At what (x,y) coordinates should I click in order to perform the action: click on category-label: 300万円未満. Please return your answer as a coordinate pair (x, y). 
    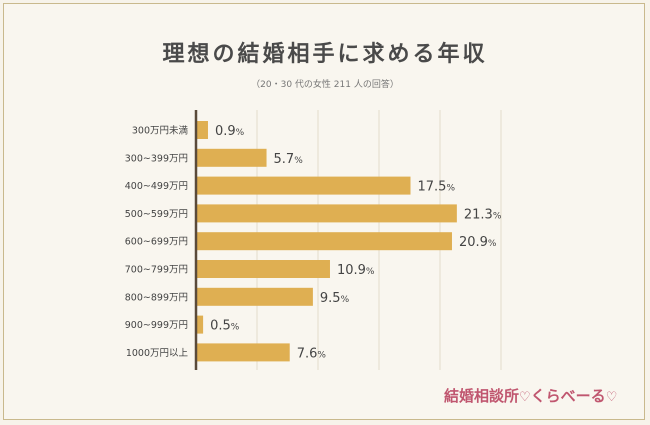
    Looking at the image, I should click on (160, 131).